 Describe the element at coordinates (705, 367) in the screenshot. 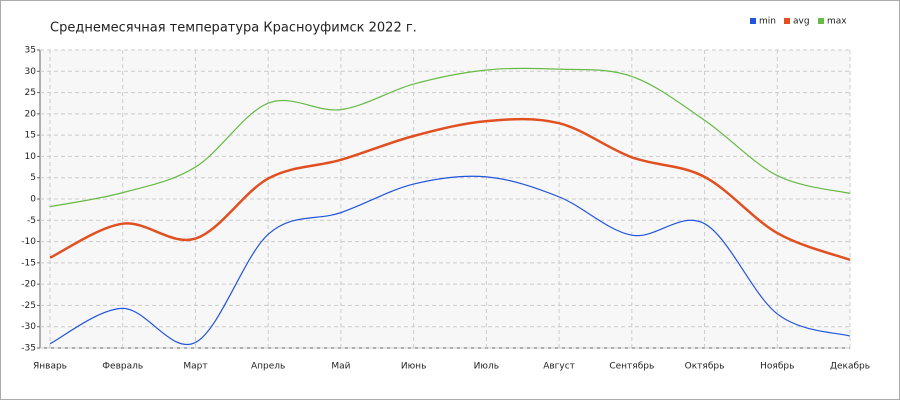

I see `x-tick-label: Октябрь` at that location.